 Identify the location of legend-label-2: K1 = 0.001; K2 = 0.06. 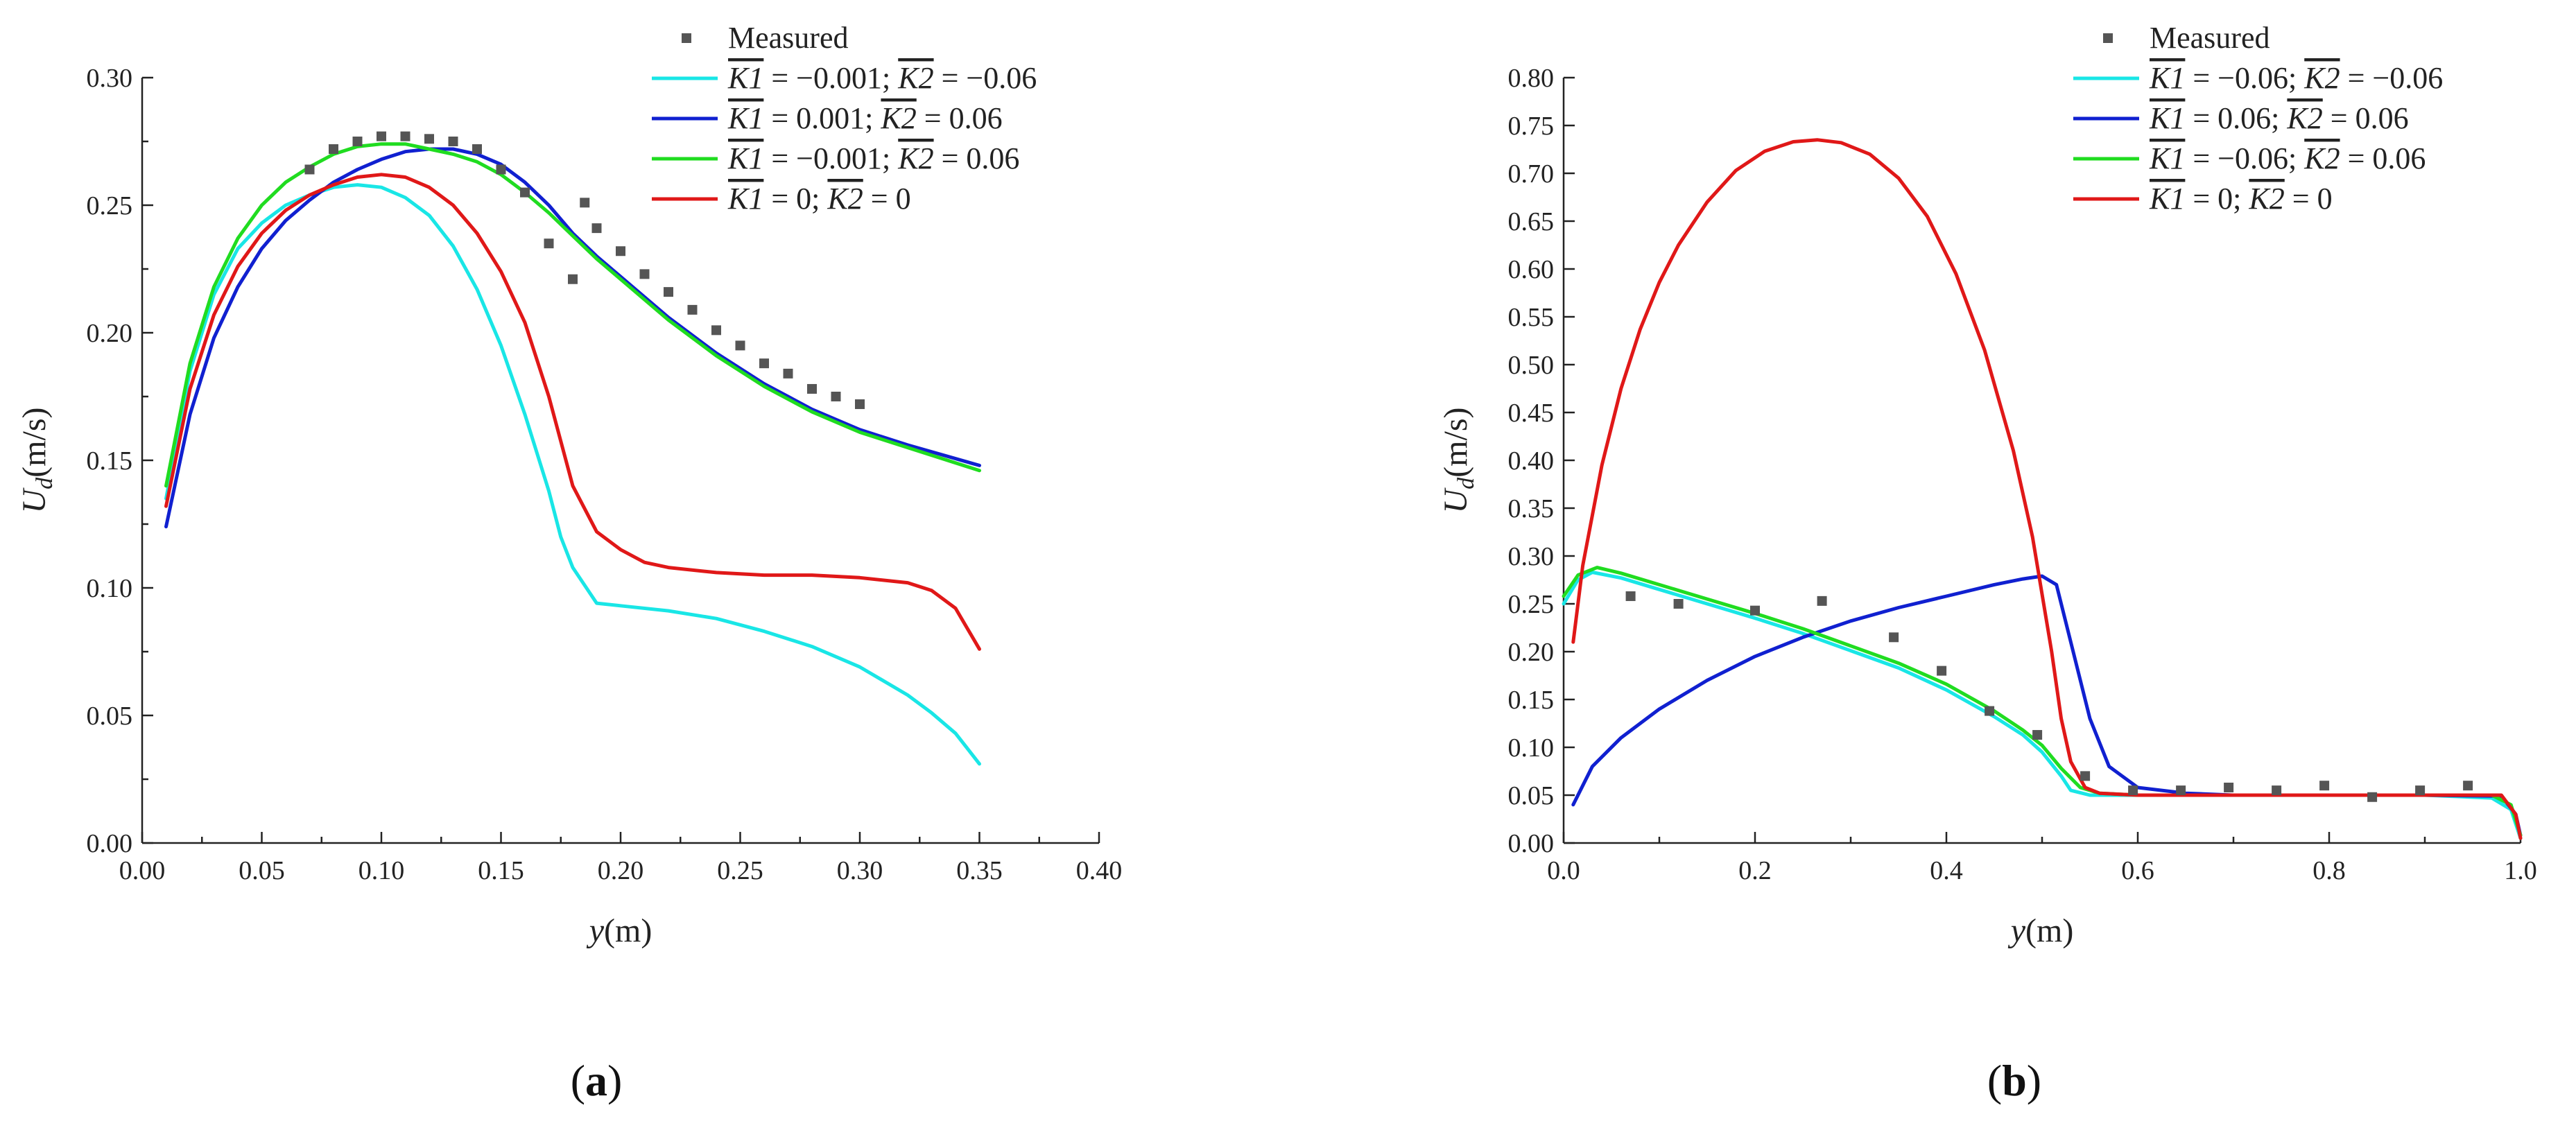
(865, 118).